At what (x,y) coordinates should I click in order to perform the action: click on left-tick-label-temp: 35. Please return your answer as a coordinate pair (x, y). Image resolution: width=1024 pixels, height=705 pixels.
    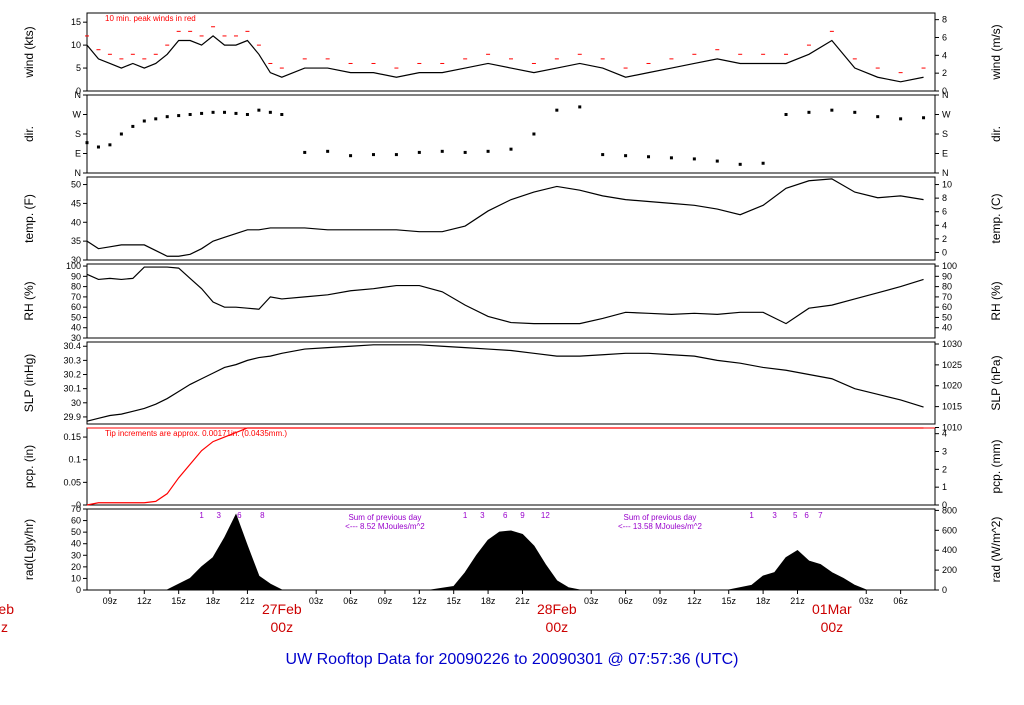
    Looking at the image, I should click on (76, 241).